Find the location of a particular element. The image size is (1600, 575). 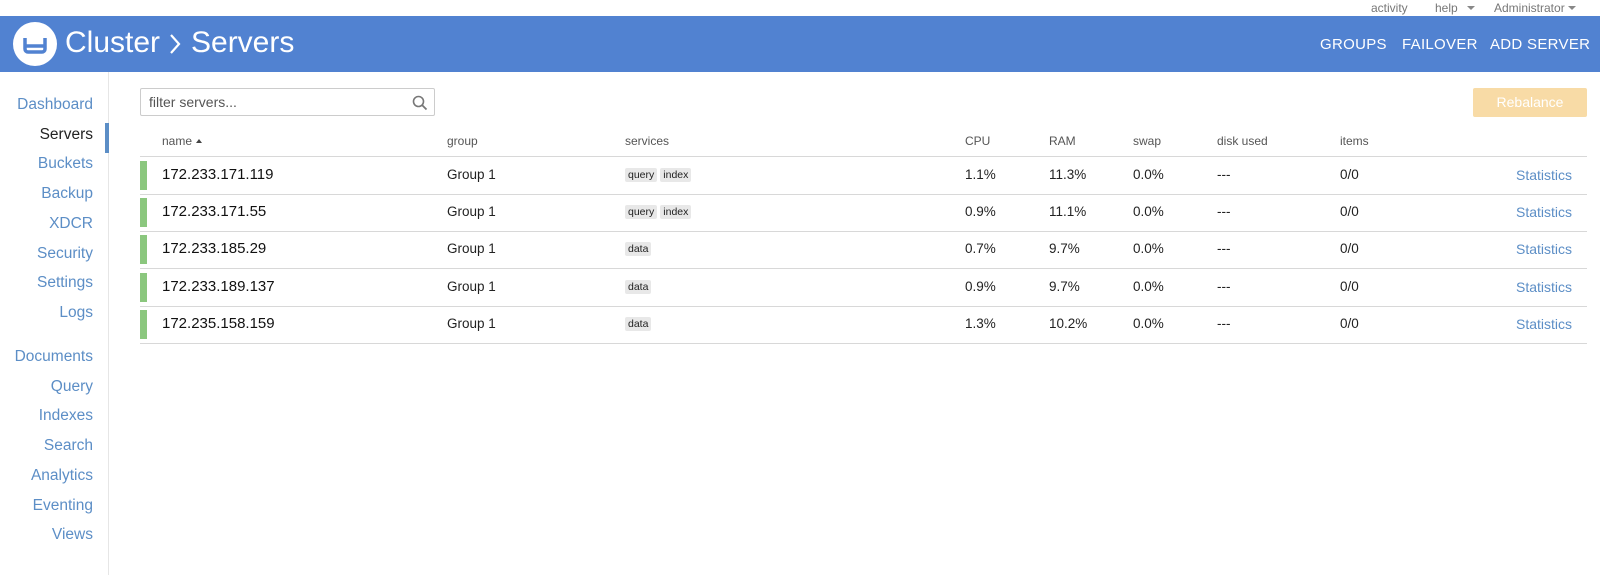

cell-cpu: 1.1% is located at coordinates (980, 174).